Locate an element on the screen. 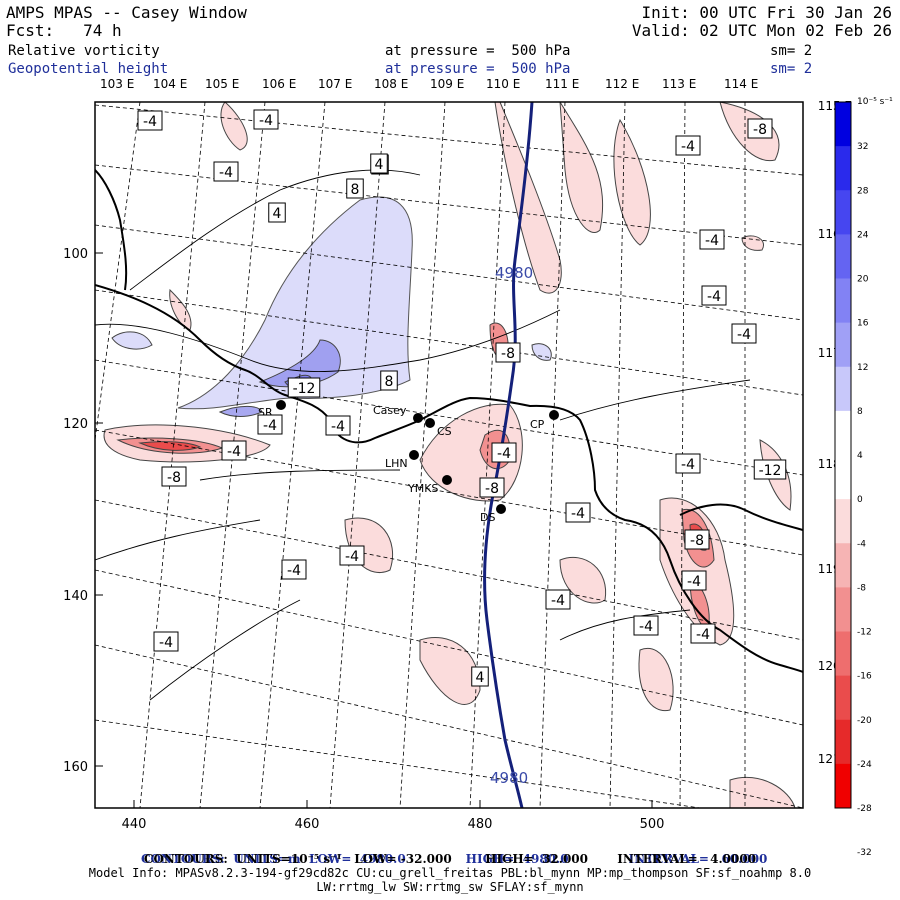  station-label-ds: DS is located at coordinates (487, 517).